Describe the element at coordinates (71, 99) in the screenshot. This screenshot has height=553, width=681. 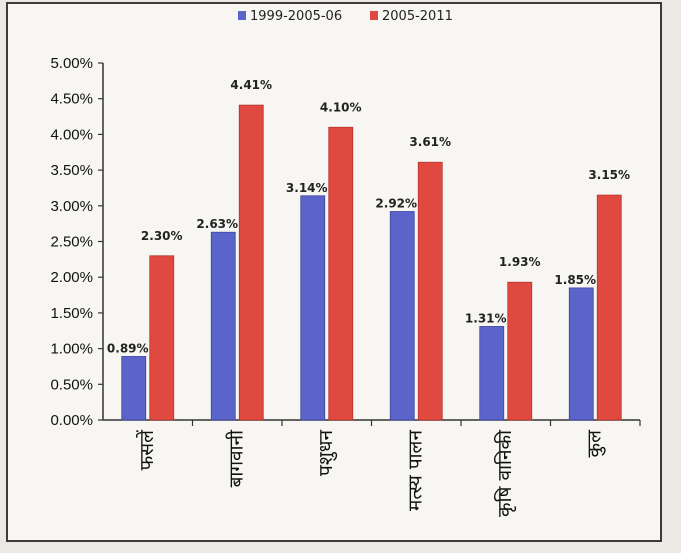
I see `y-tick-label: 4.50%` at that location.